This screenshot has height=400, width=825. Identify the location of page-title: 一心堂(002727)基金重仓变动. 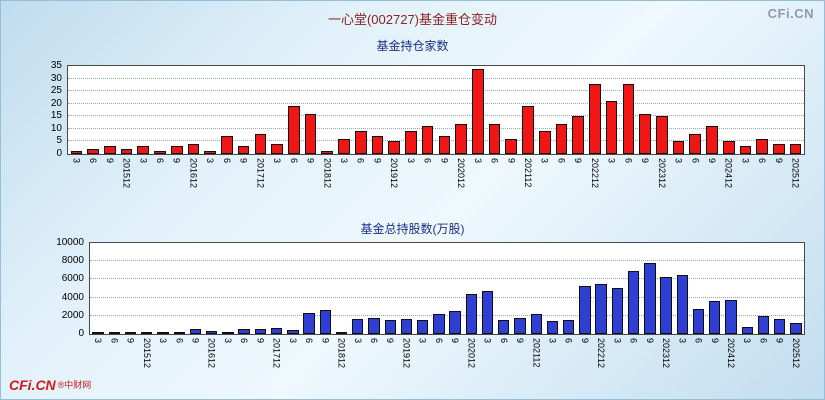
(412, 19).